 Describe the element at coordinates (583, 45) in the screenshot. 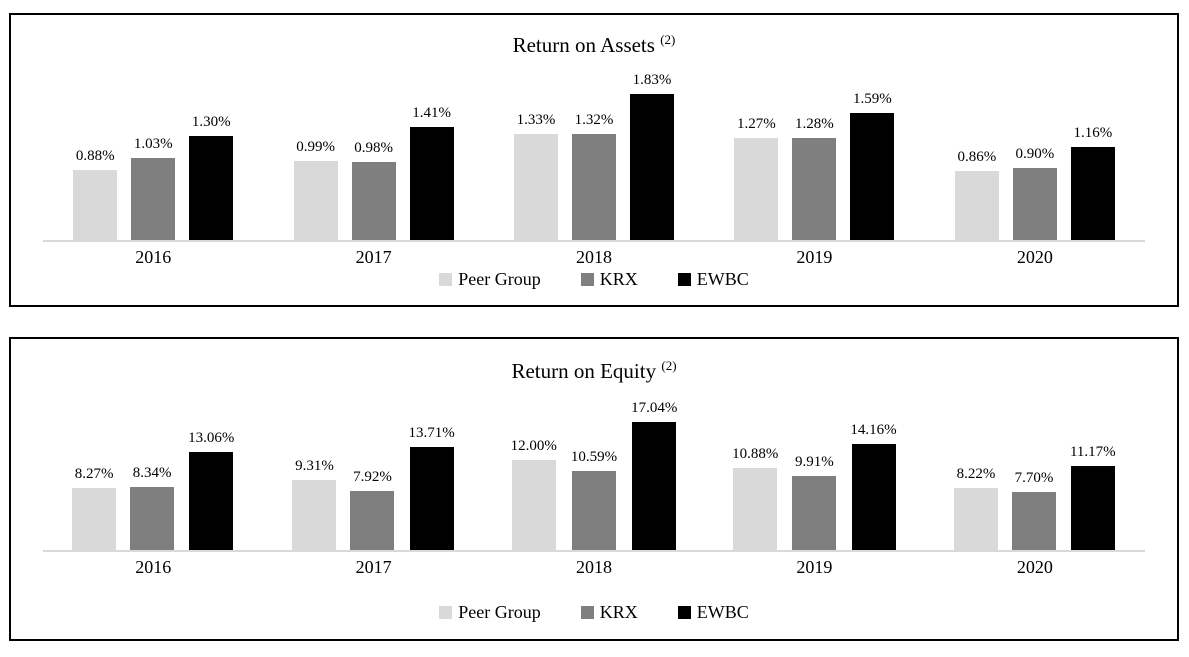

I see `chart-title-text: Return on Assets` at that location.